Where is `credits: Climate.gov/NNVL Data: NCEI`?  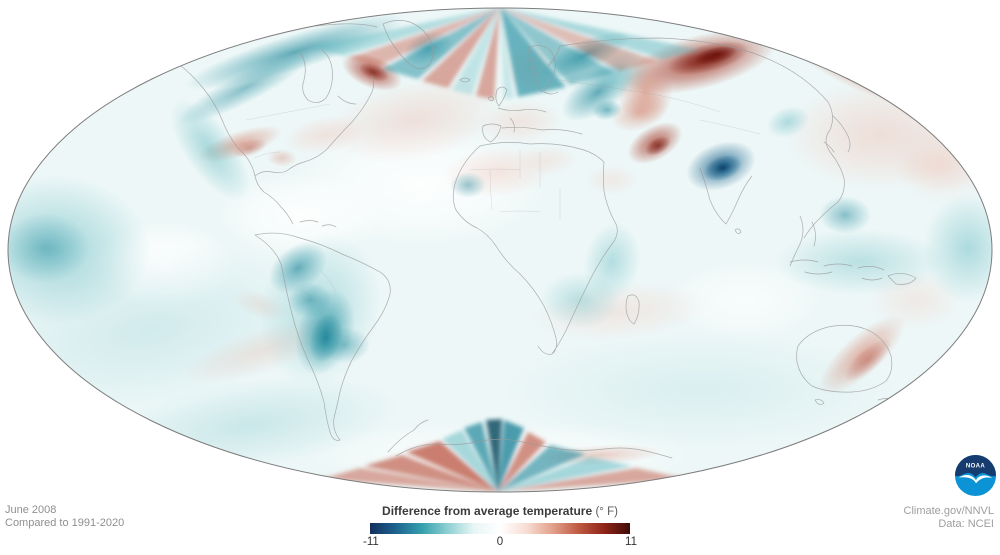 credits: Climate.gov/NNVL Data: NCEI is located at coordinates (949, 518).